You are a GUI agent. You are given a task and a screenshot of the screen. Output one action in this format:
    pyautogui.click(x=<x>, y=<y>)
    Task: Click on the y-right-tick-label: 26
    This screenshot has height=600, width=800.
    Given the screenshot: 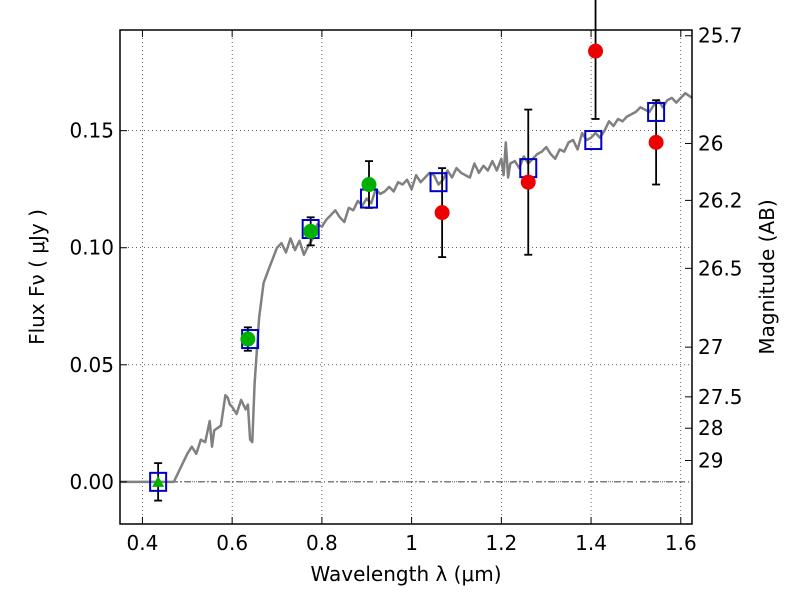 What is the action you would take?
    pyautogui.click(x=710, y=143)
    